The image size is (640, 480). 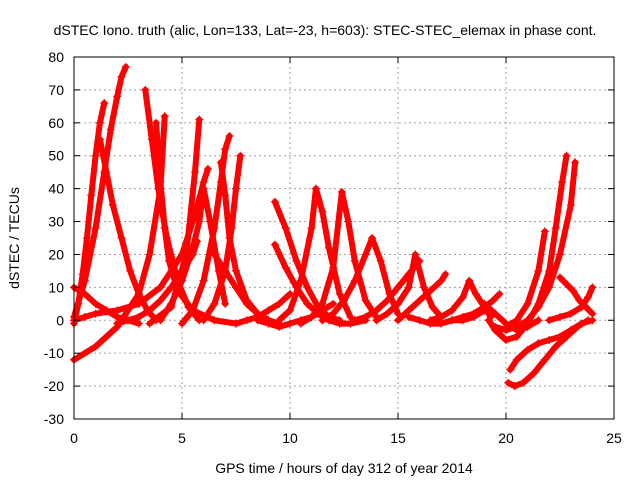 What do you see at coordinates (56, 222) in the screenshot?
I see `y-tick-label: 30` at bounding box center [56, 222].